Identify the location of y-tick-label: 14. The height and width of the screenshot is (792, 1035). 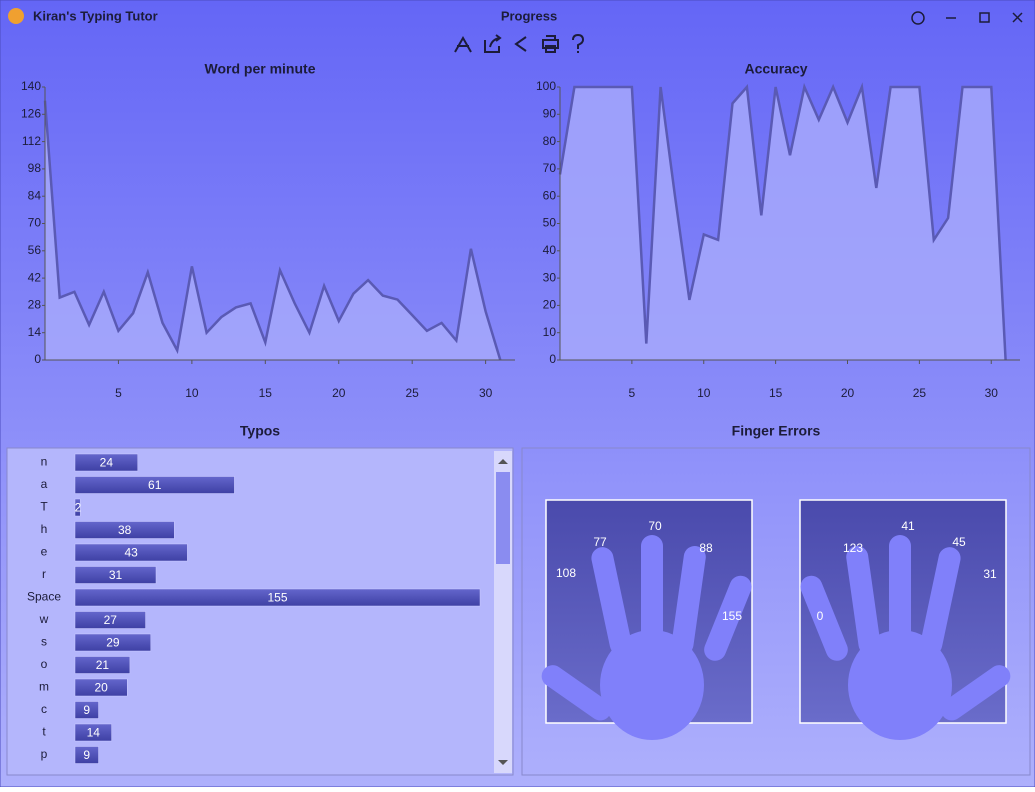
(35, 332).